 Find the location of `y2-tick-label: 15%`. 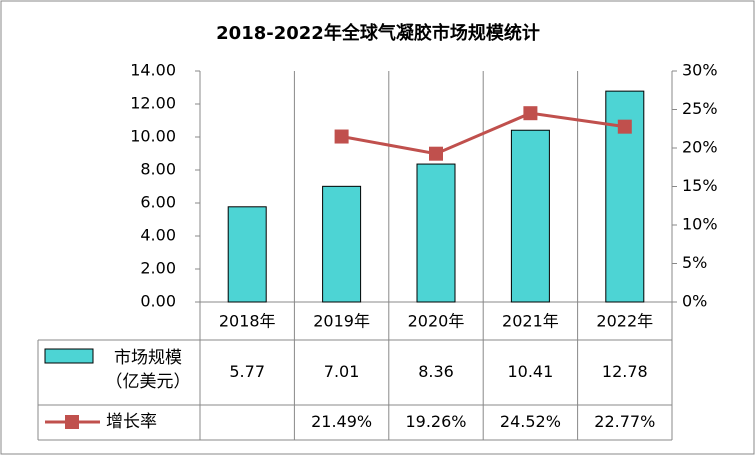

y2-tick-label: 15% is located at coordinates (700, 185).